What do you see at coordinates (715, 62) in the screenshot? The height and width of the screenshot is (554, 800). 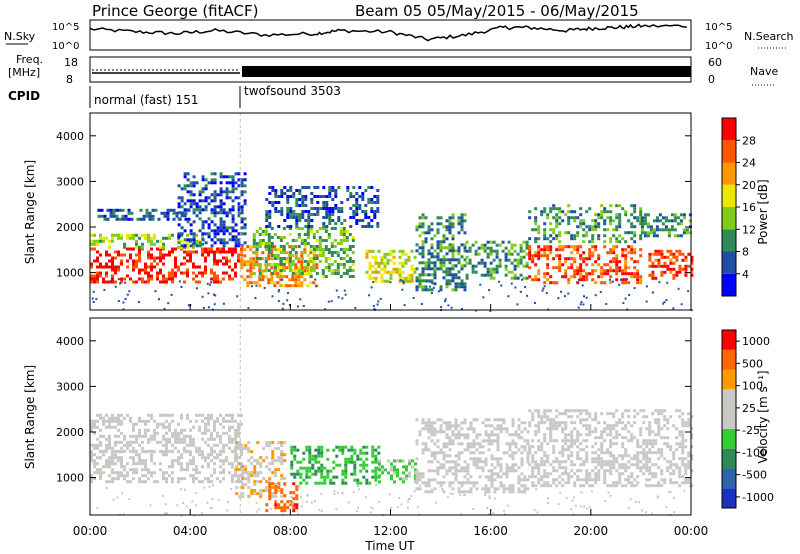 I see `nave-tick-top: 60` at bounding box center [715, 62].